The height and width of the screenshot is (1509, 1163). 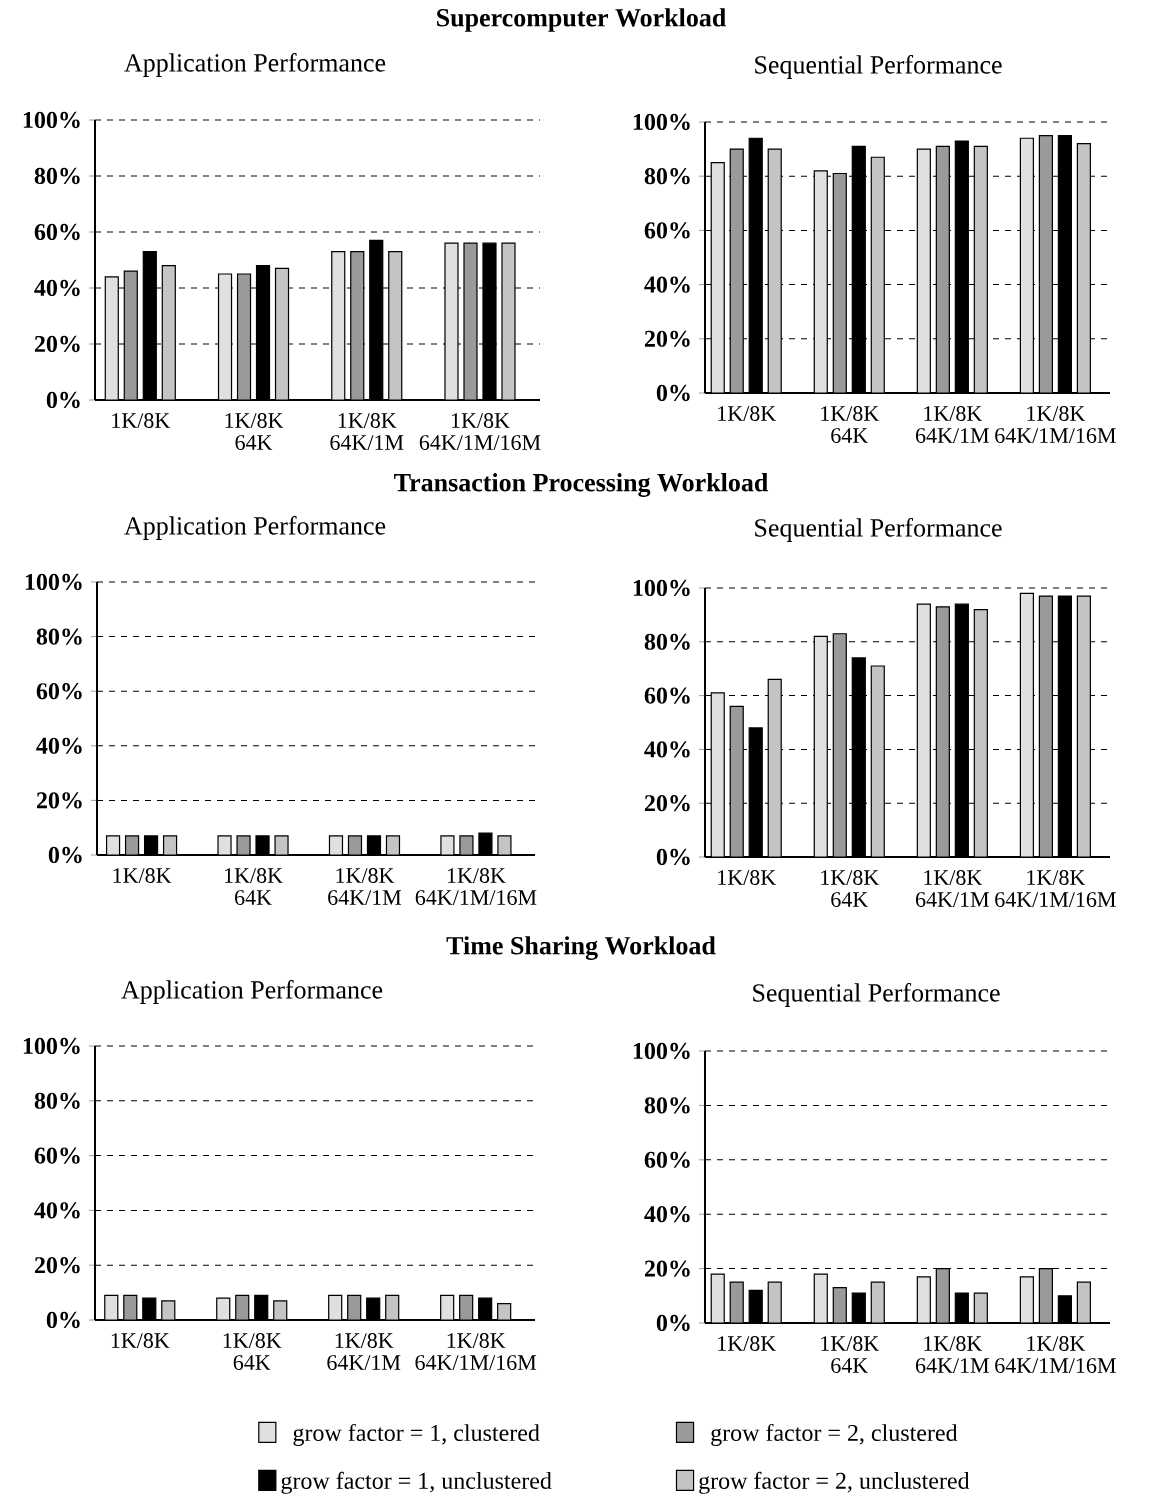 What do you see at coordinates (581, 948) in the screenshot?
I see `chart-title: Time Sharing Workload` at bounding box center [581, 948].